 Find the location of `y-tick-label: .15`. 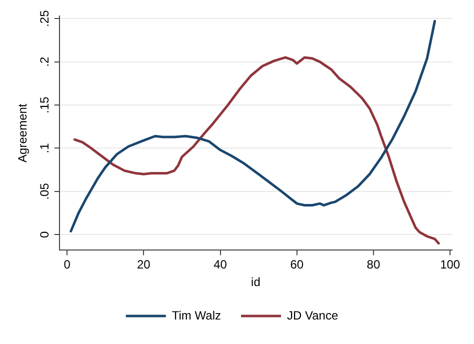

y-tick-label: .15 is located at coordinates (45, 105).